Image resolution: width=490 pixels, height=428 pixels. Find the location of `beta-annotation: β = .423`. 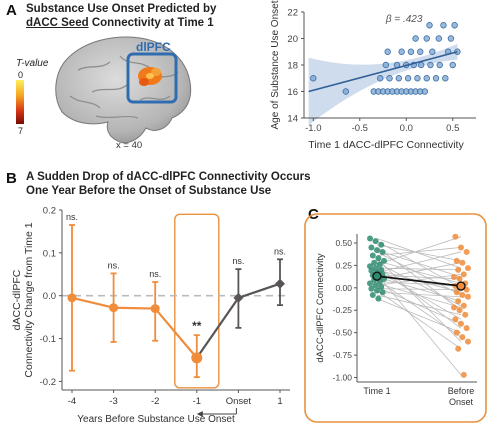

beta-annotation: β = .423 is located at coordinates (404, 19).